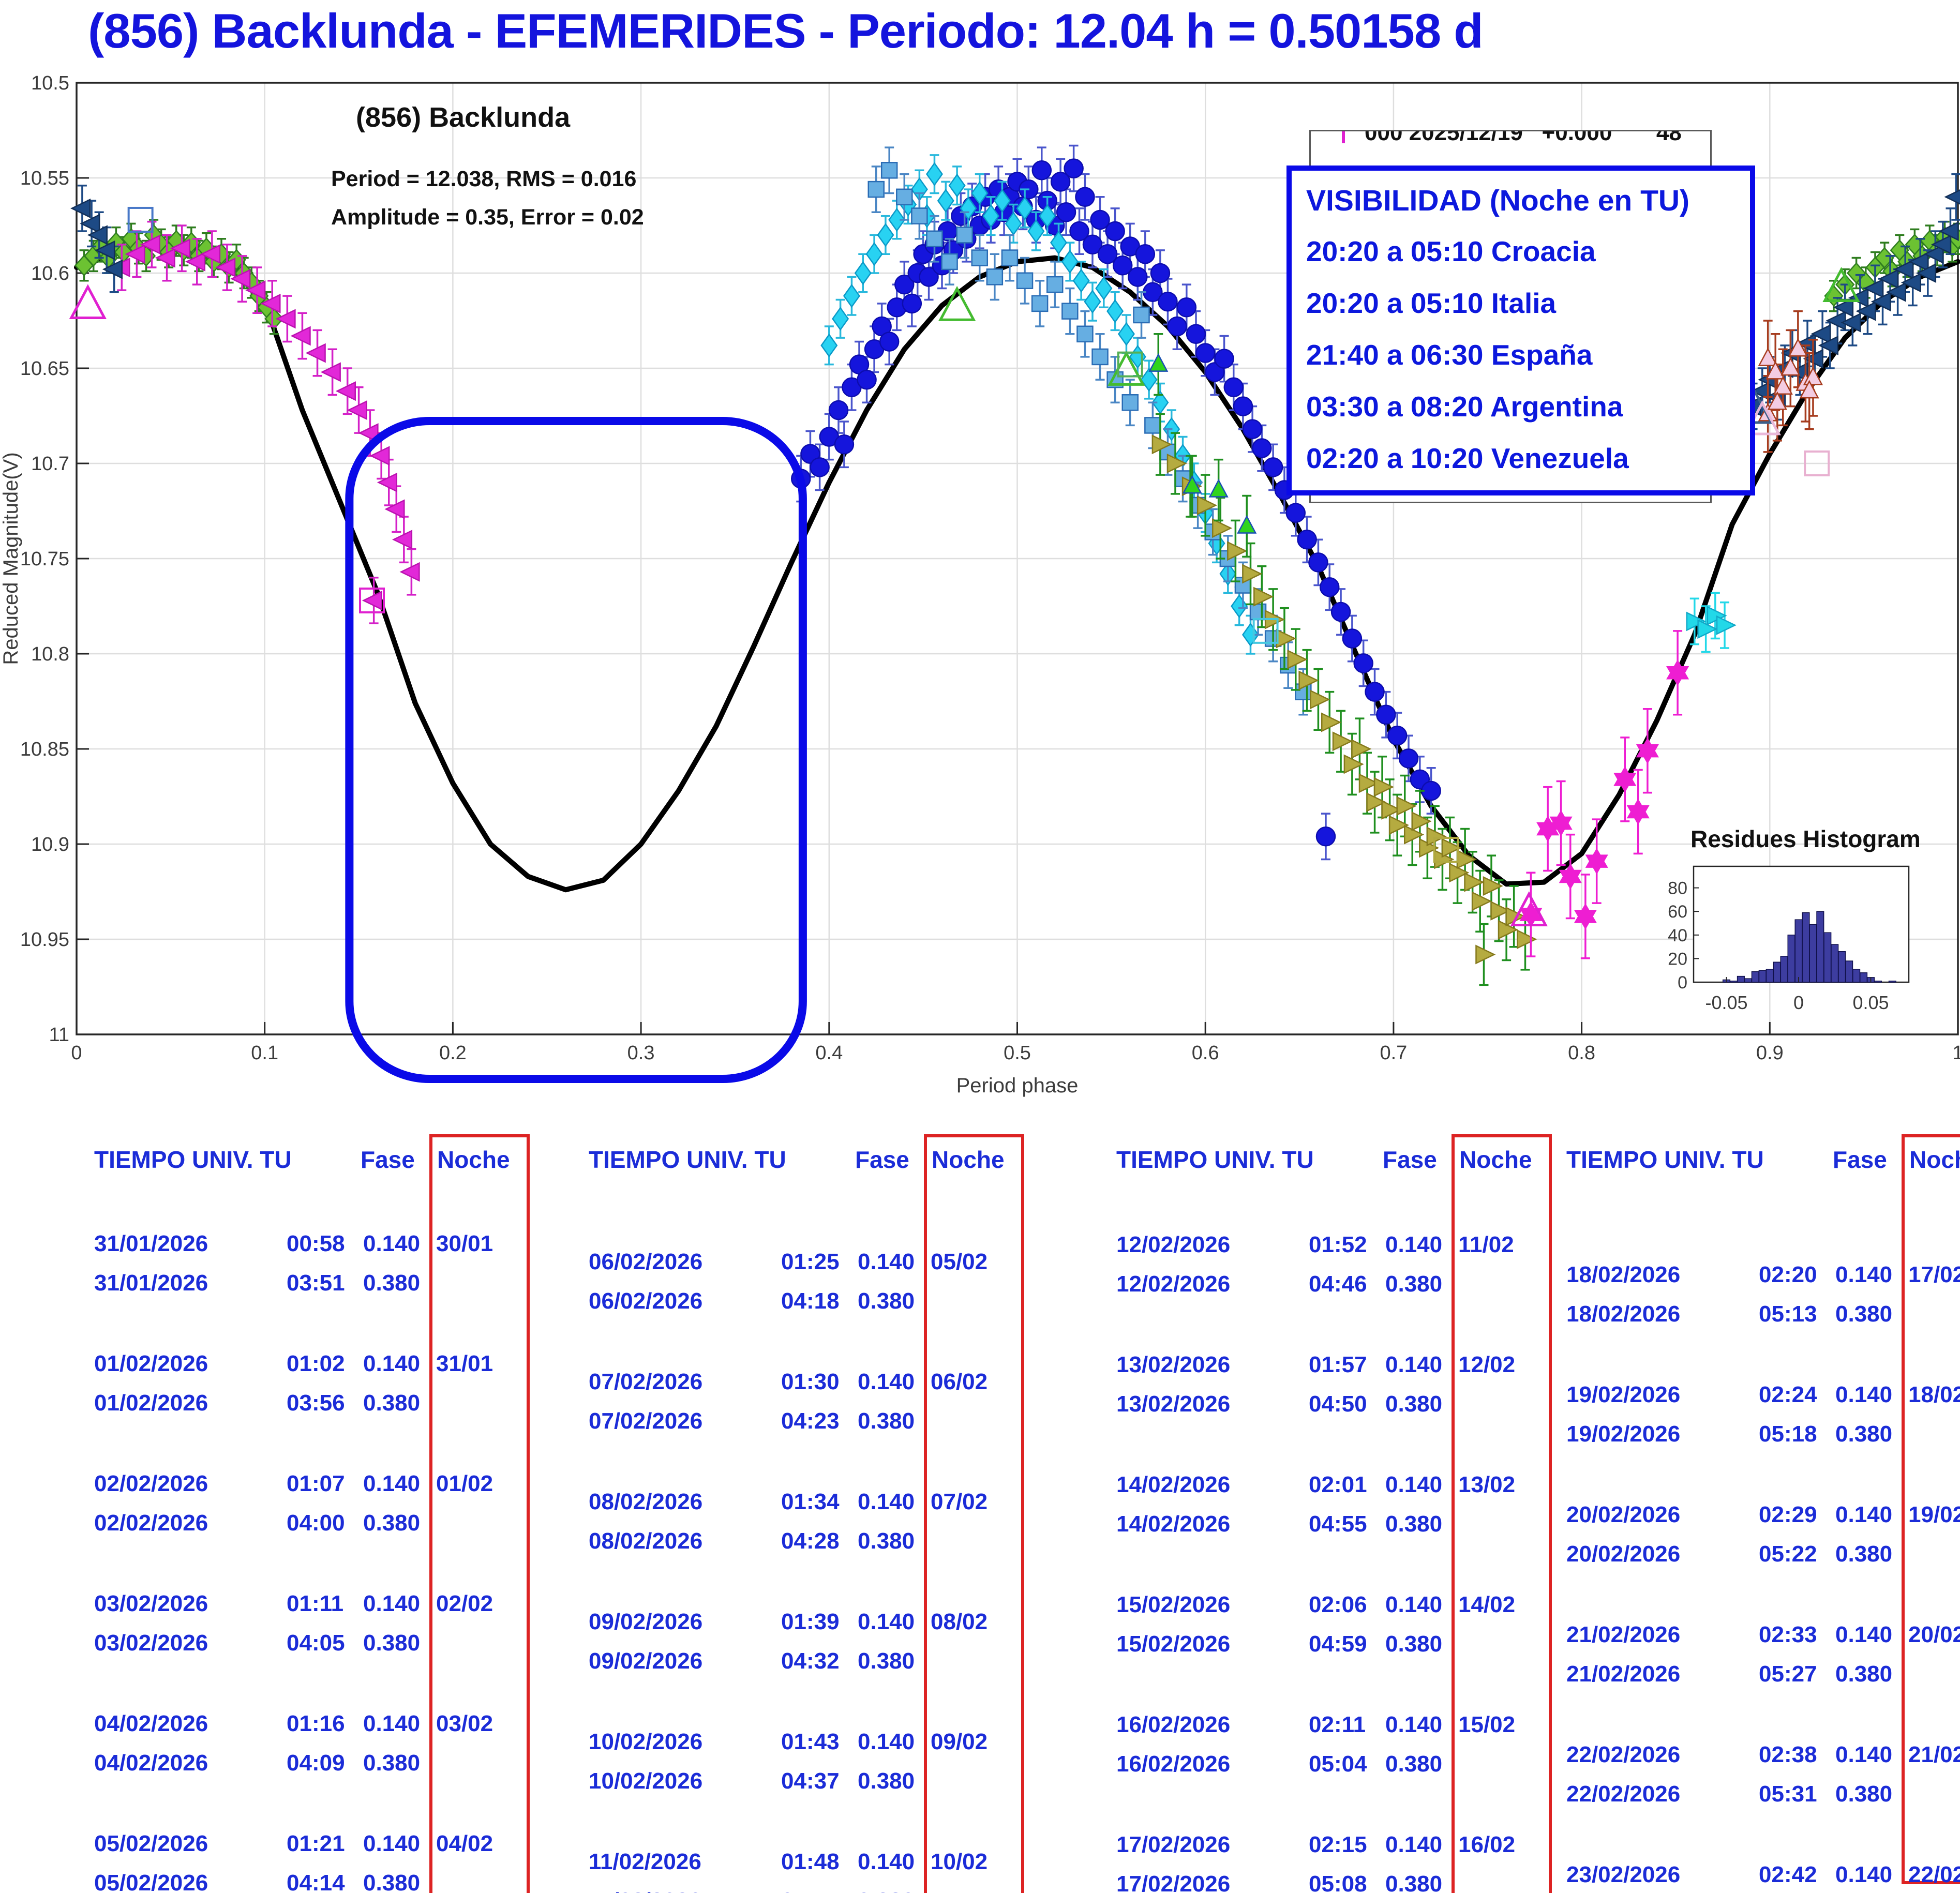 The height and width of the screenshot is (1893, 1960). What do you see at coordinates (1331, 1644) in the screenshot?
I see `ephemerides-row: 15/02/2026 04:59 0.380` at bounding box center [1331, 1644].